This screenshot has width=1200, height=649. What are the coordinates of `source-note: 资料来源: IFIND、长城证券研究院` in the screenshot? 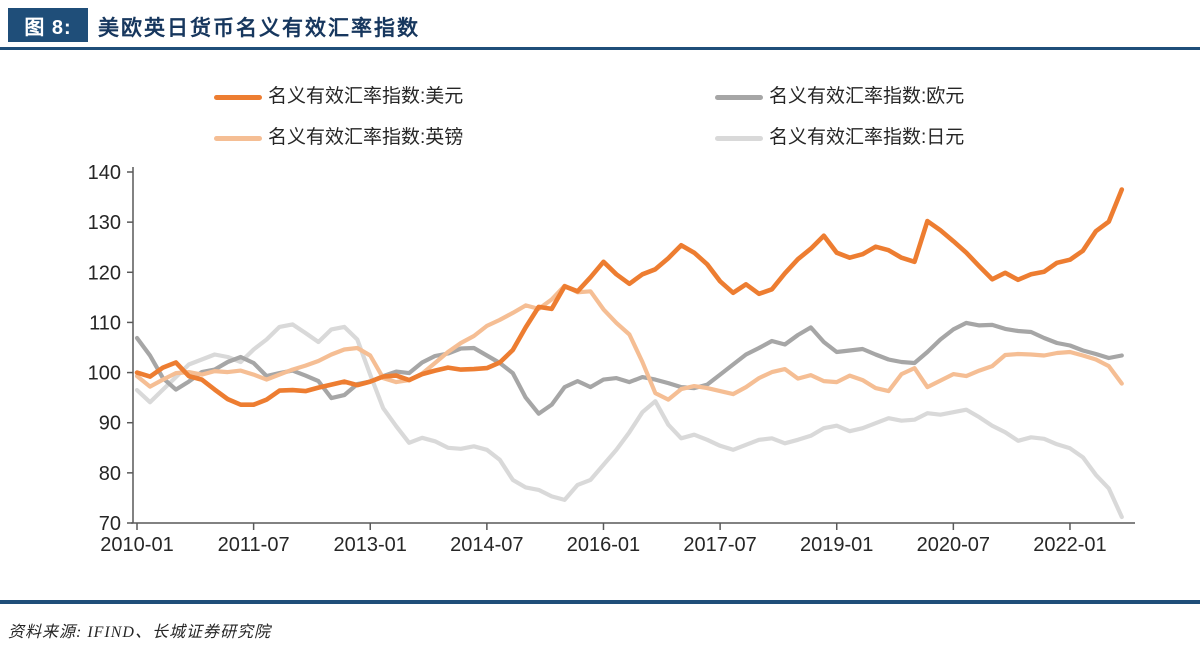 It's located at (139, 632).